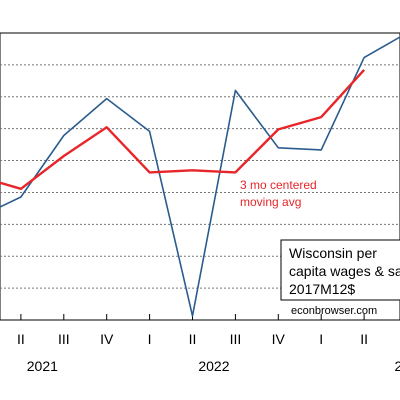 Image resolution: width=400 pixels, height=400 pixels. Describe the element at coordinates (344, 271) in the screenshot. I see `legend-line-2: capita wages & sal` at that location.